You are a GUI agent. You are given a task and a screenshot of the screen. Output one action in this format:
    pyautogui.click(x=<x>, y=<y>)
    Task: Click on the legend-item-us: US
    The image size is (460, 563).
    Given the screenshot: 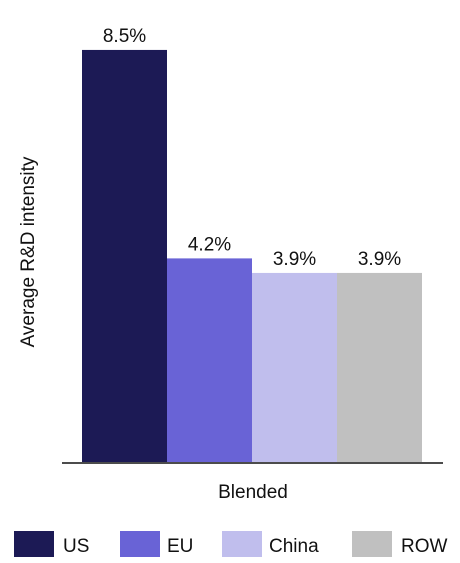 What is the action you would take?
    pyautogui.click(x=51, y=544)
    